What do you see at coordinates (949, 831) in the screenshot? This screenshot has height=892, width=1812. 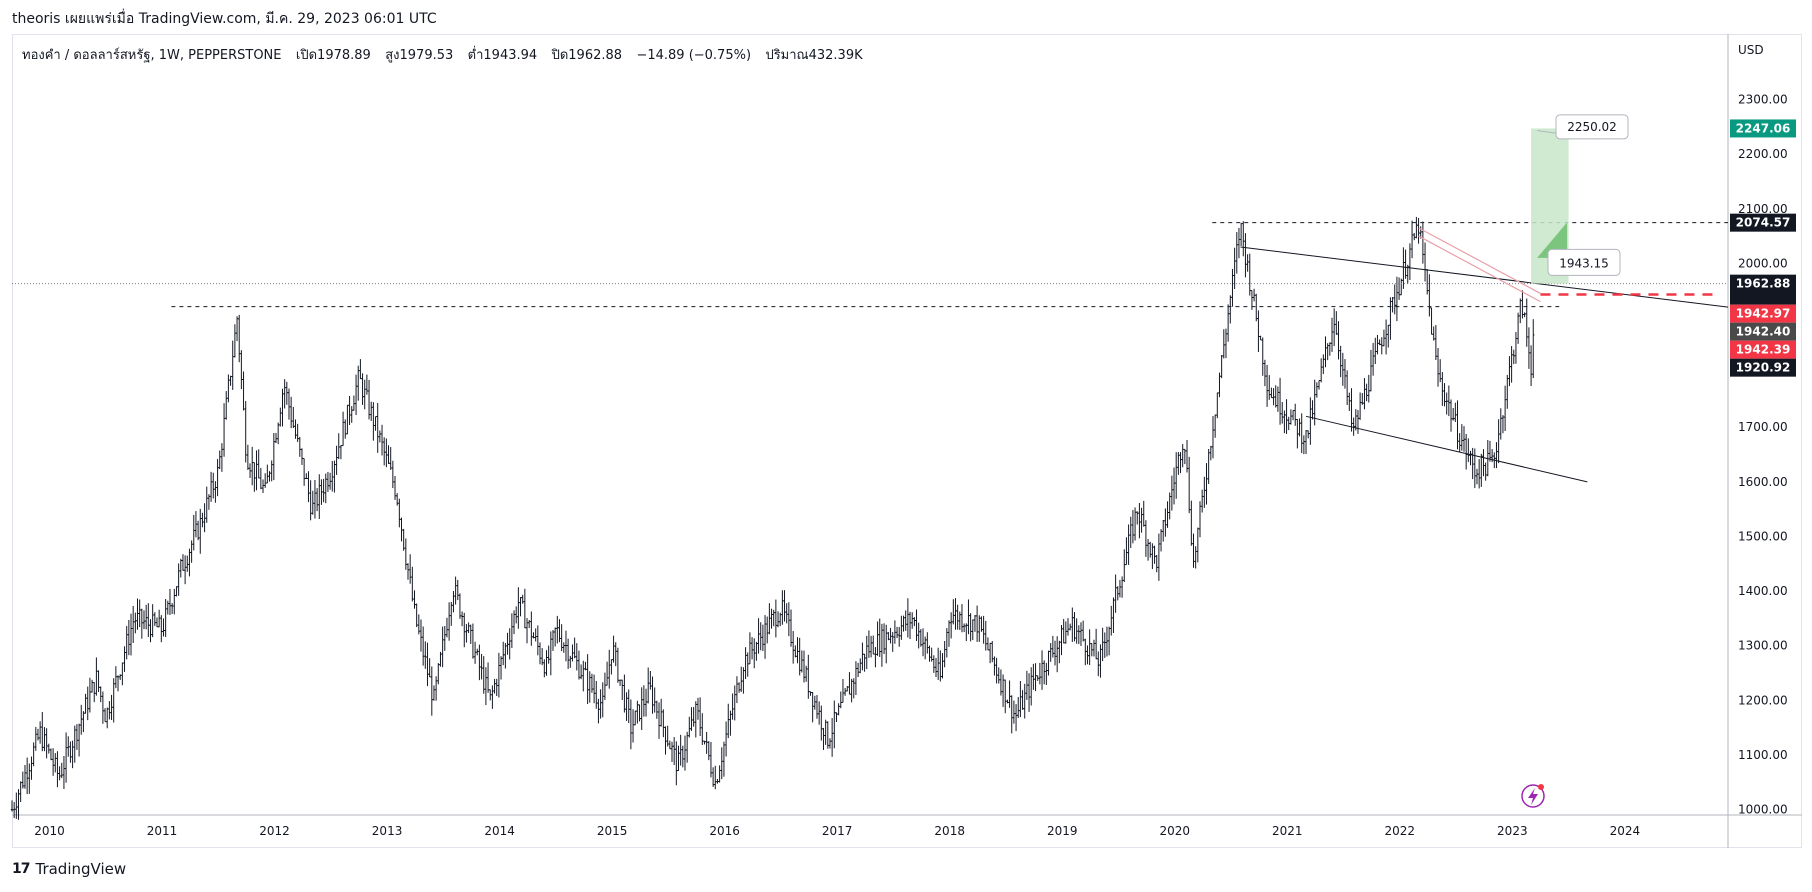 I see `x-tick-label: 2018` at bounding box center [949, 831].